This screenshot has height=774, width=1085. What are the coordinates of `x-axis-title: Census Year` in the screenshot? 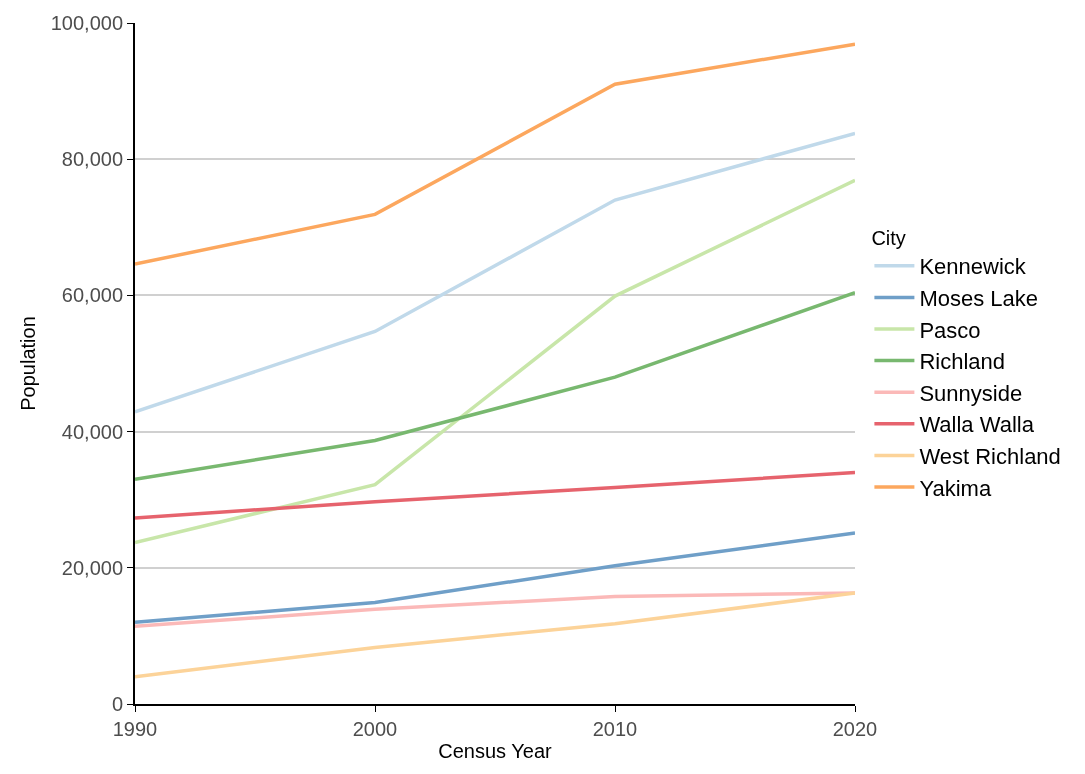 It's located at (495, 751).